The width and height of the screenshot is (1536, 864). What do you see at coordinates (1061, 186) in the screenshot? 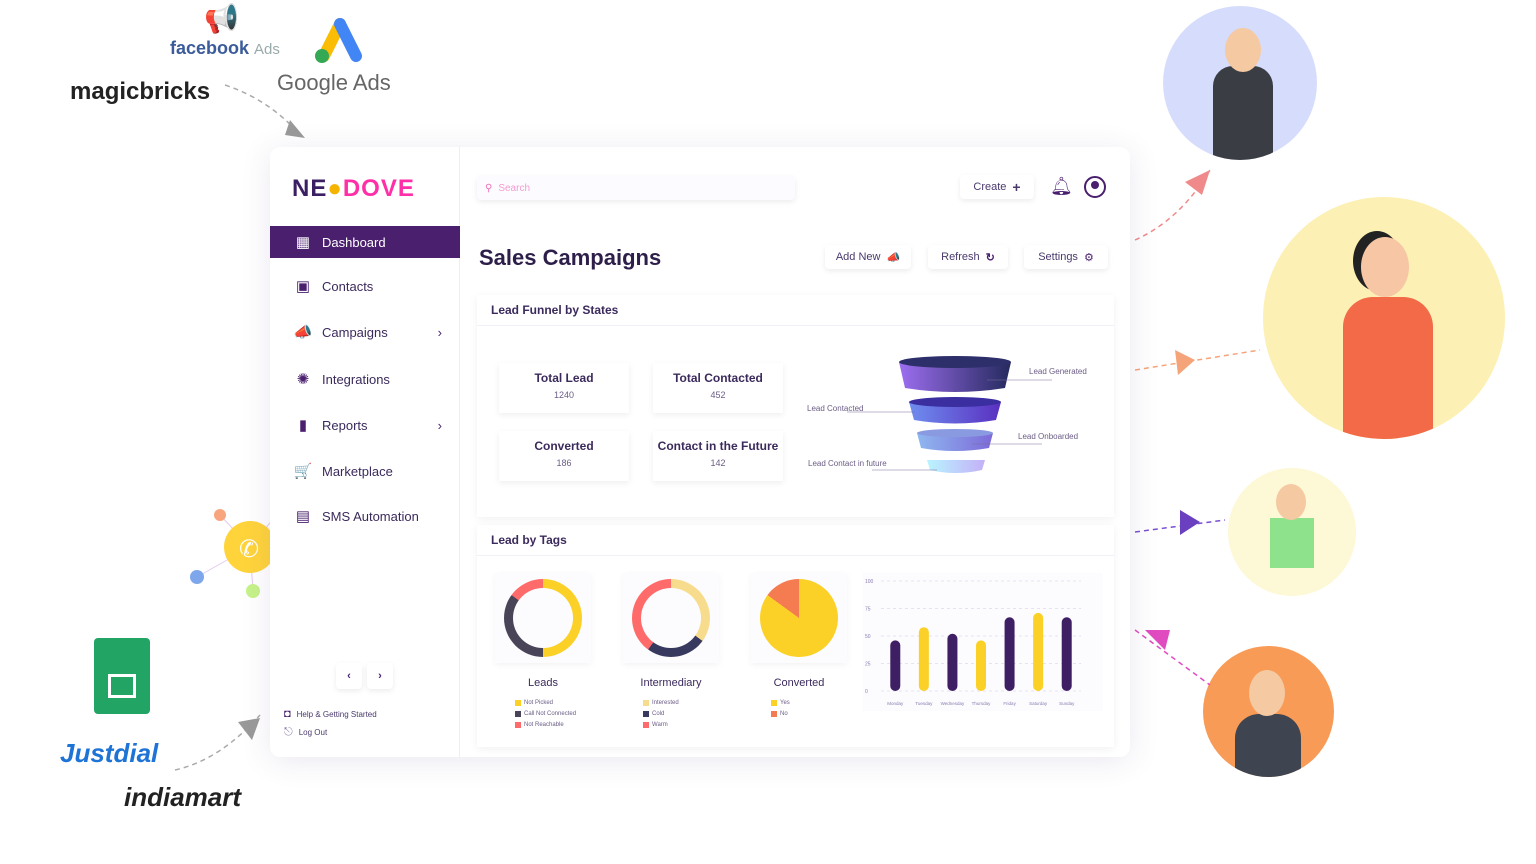
I see `bell-icon: 🔔︎` at bounding box center [1061, 186].